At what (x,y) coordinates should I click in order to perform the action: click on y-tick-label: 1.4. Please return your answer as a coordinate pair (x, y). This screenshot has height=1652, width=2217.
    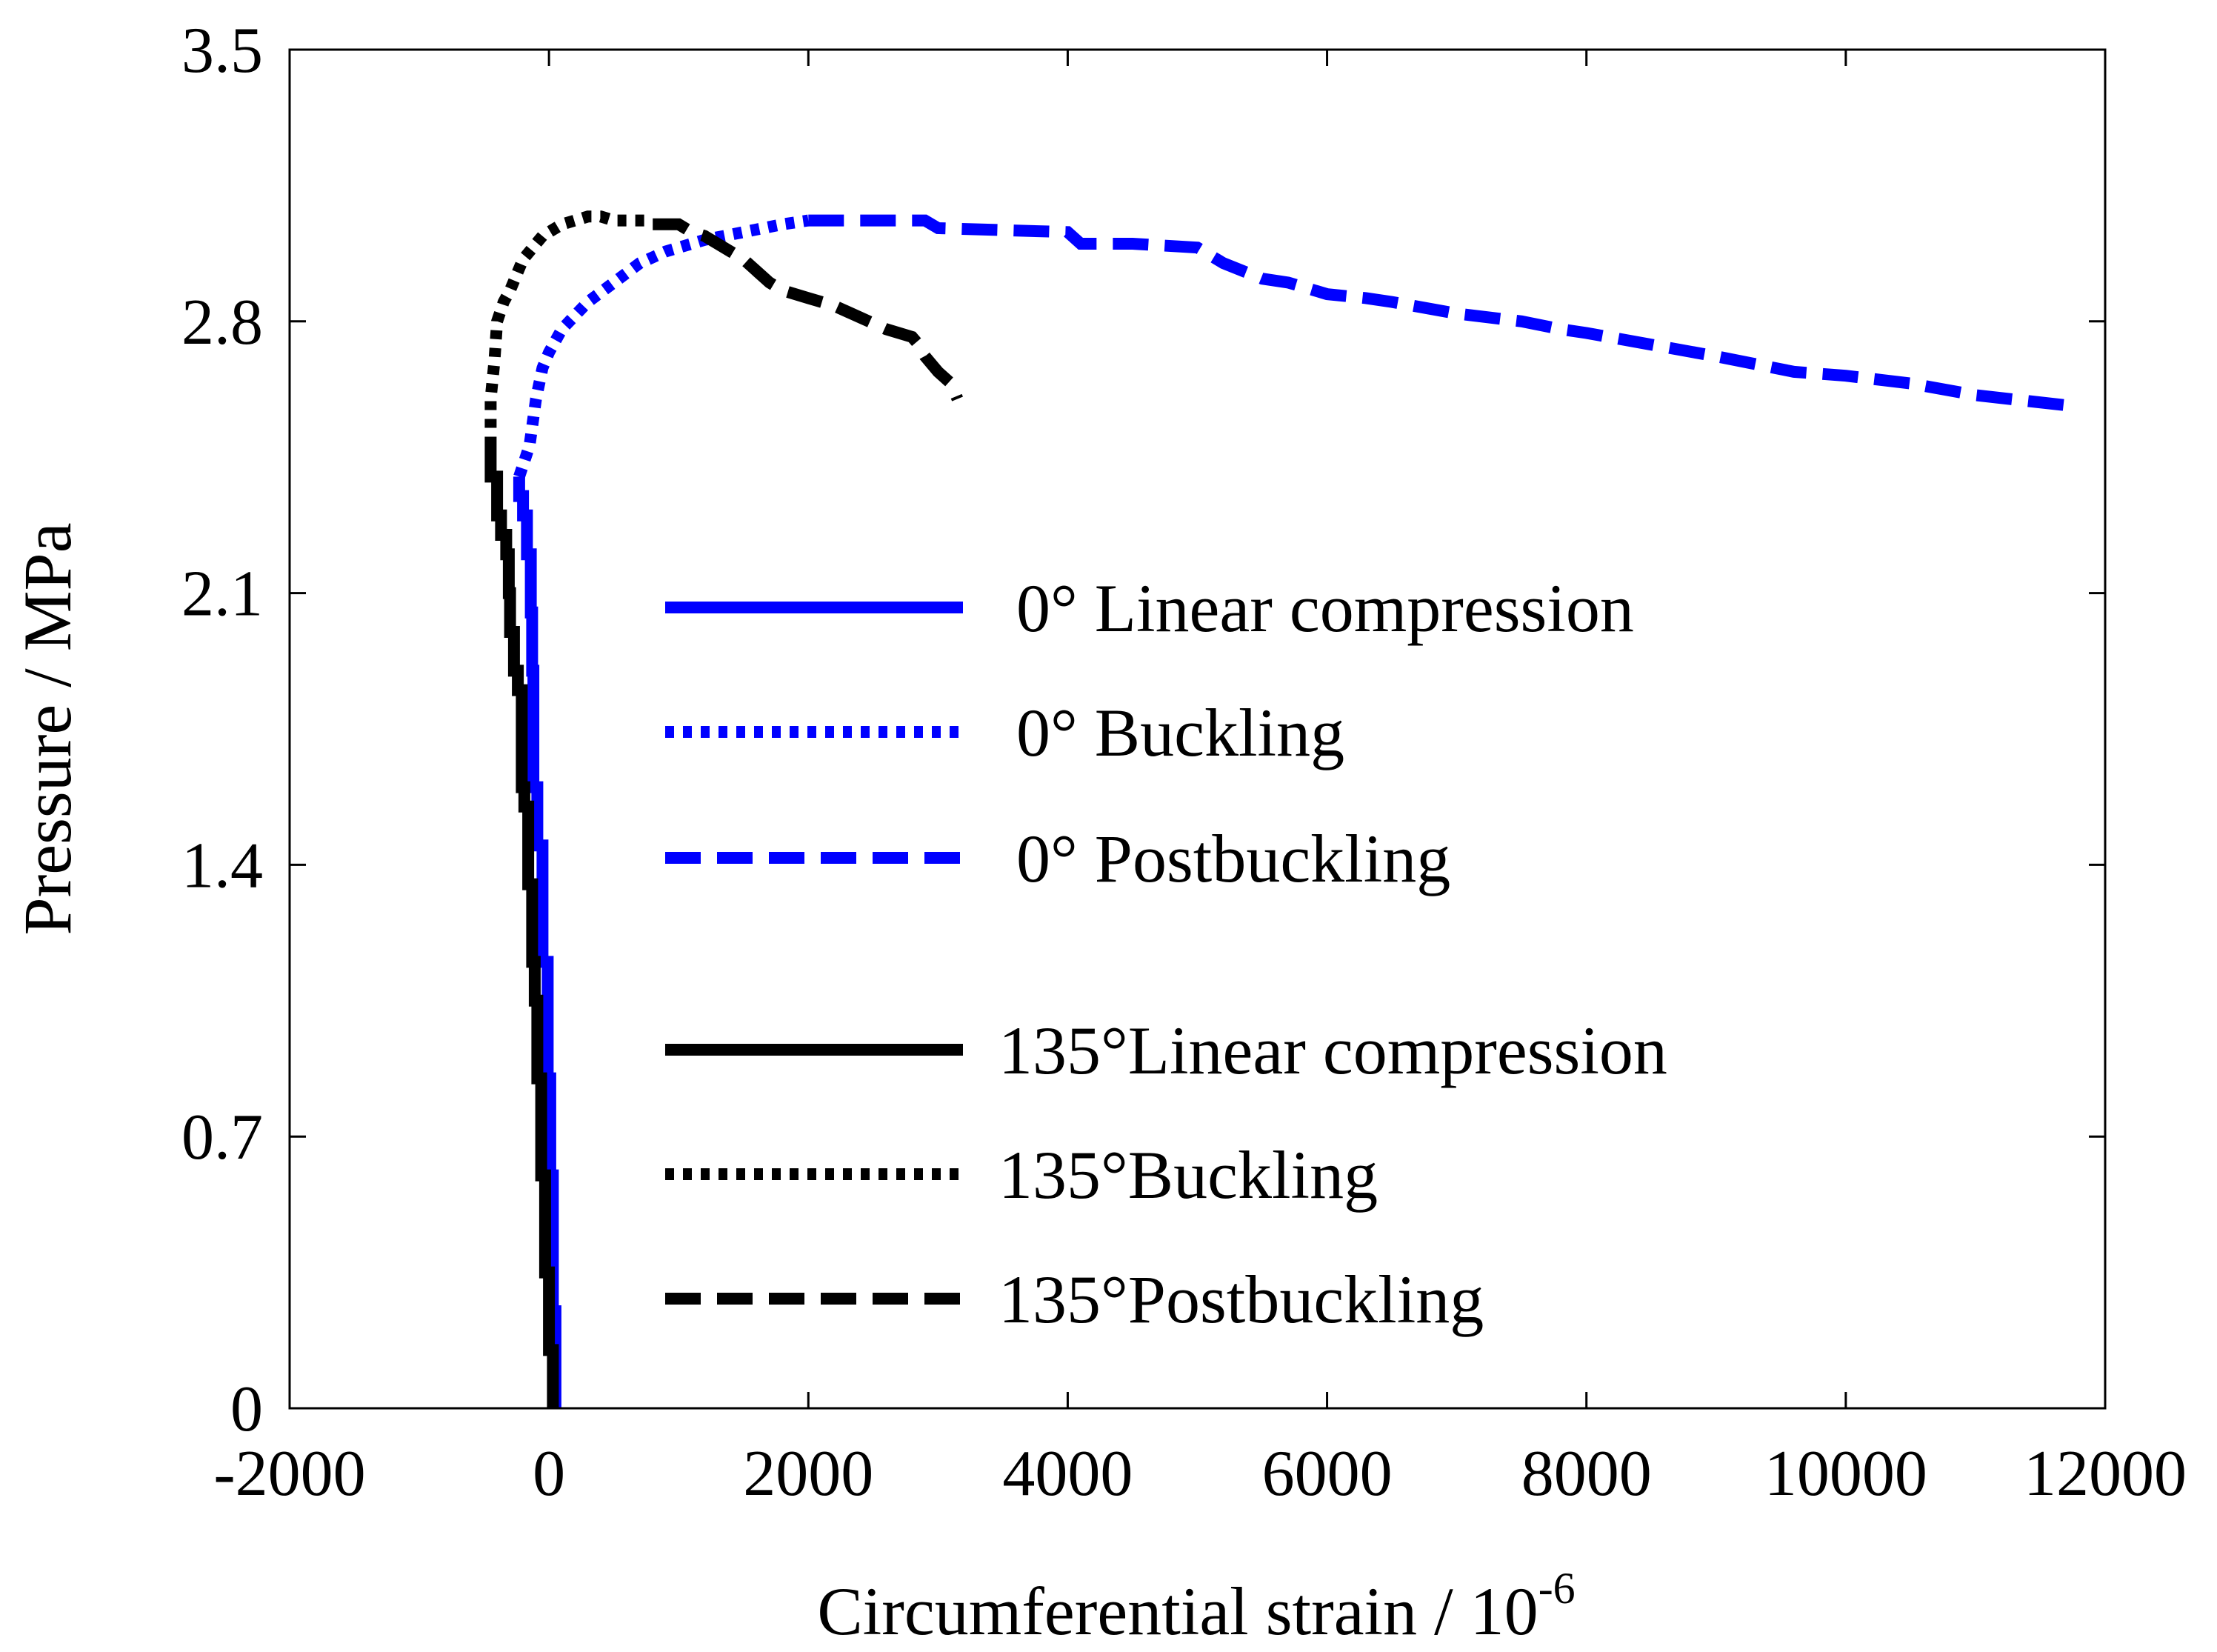
    Looking at the image, I should click on (222, 866).